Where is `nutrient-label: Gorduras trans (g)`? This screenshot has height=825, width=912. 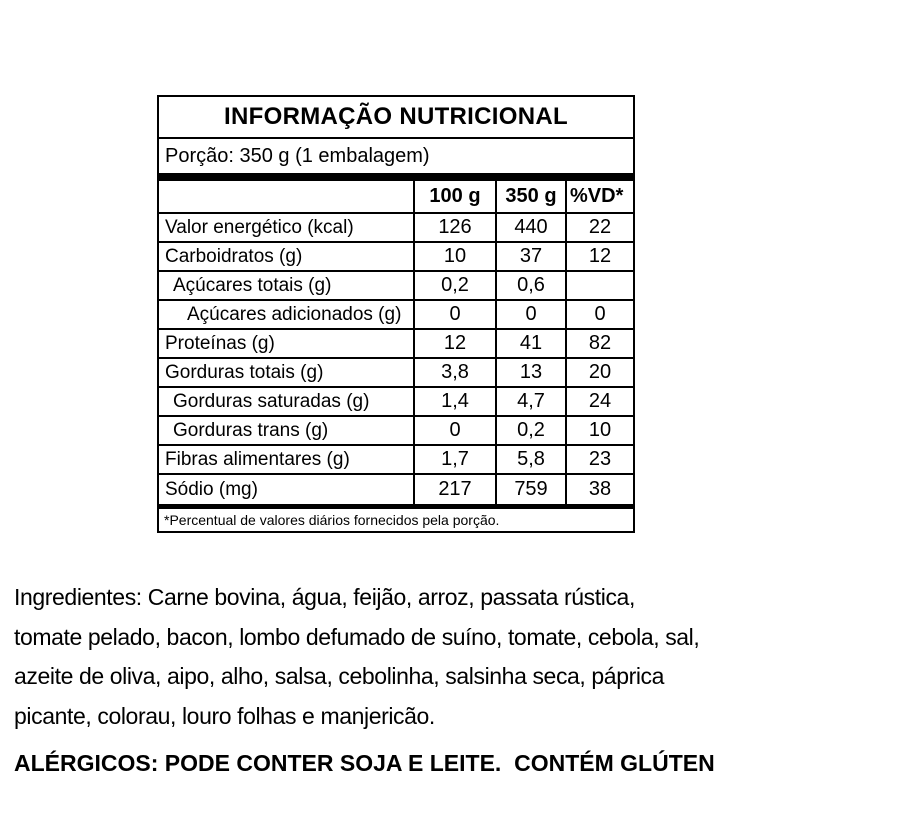 nutrient-label: Gorduras trans (g) is located at coordinates (251, 430).